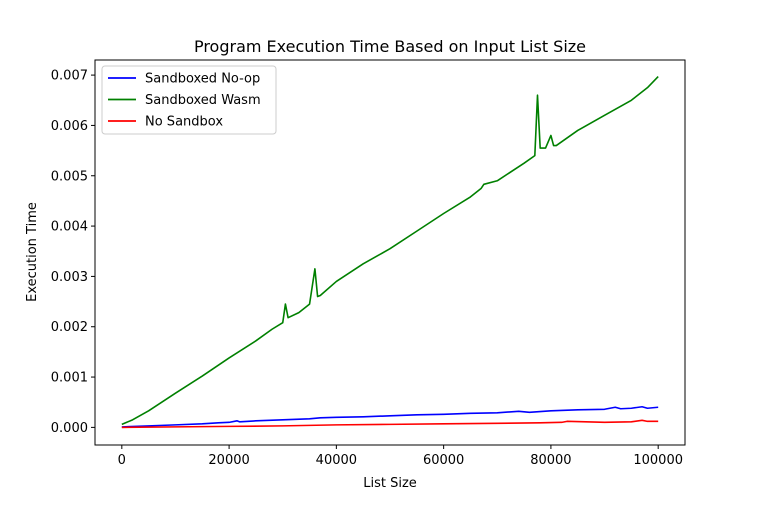 This screenshot has height=506, width=760. I want to click on legend: Sandboxed No-op Sandboxed Wasm No Sandbox, so click(189, 100).